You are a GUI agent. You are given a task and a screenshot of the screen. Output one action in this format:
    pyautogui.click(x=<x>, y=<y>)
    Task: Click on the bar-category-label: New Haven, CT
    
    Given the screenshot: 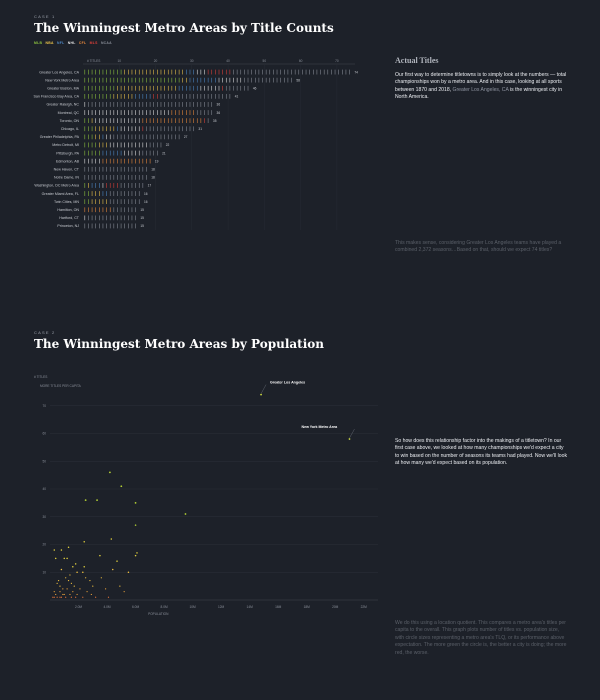 What is the action you would take?
    pyautogui.click(x=67, y=169)
    